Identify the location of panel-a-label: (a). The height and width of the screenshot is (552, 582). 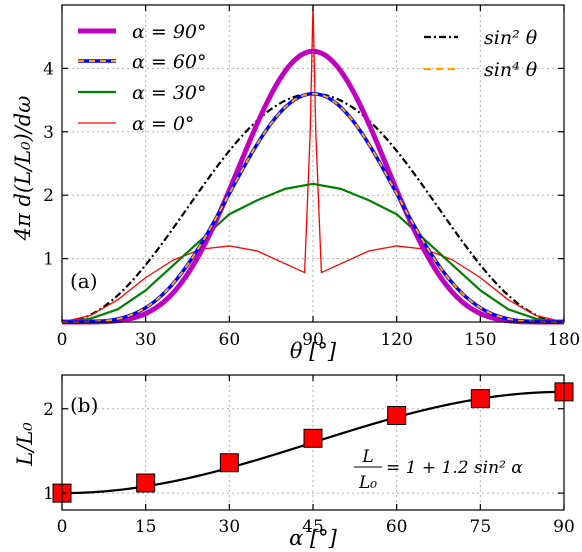
(84, 281).